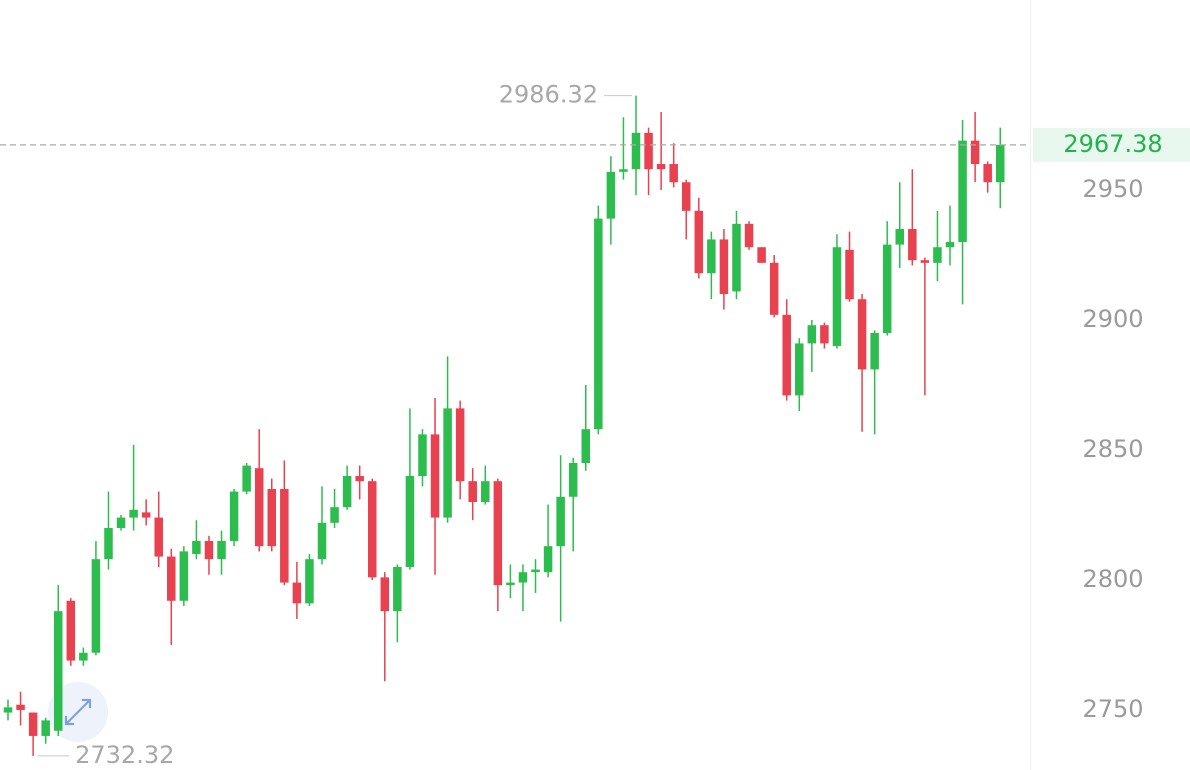 The image size is (1190, 770). Describe the element at coordinates (1112, 319) in the screenshot. I see `y-tick-label: 2900` at that location.